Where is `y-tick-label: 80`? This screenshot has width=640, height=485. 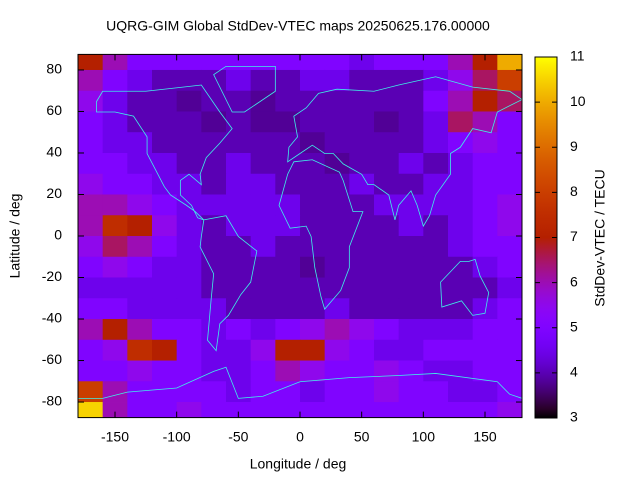
y-tick-label: 80 is located at coordinates (54, 69).